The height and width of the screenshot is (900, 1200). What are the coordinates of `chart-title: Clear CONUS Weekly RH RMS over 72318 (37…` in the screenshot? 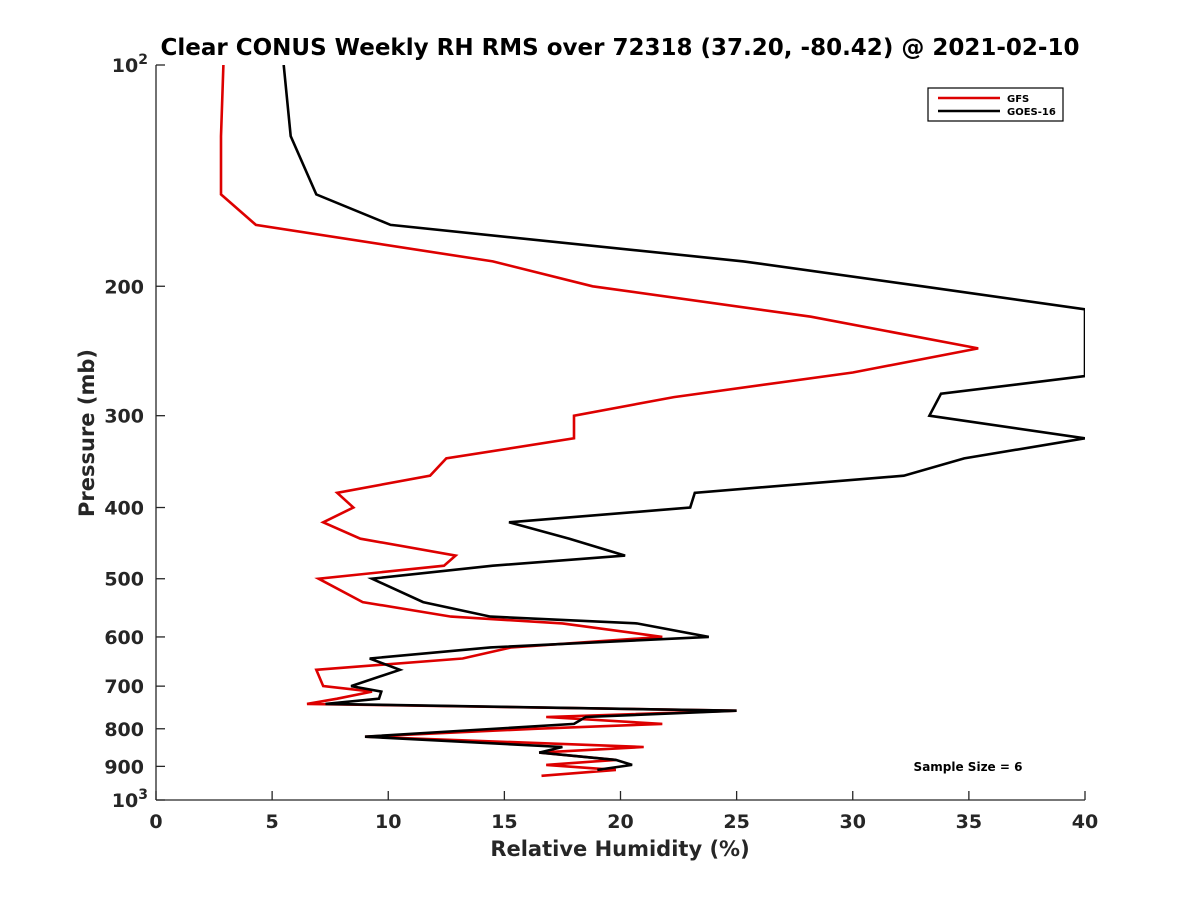 It's located at (620, 48).